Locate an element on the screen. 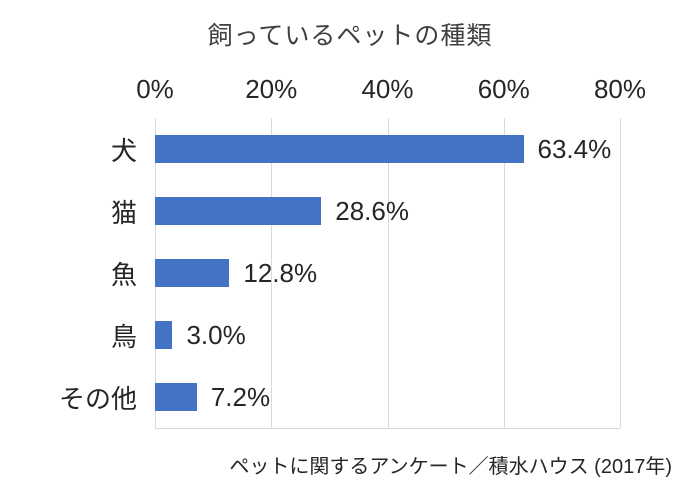 This screenshot has width=700, height=503. category-label: 鳥 is located at coordinates (123, 336).